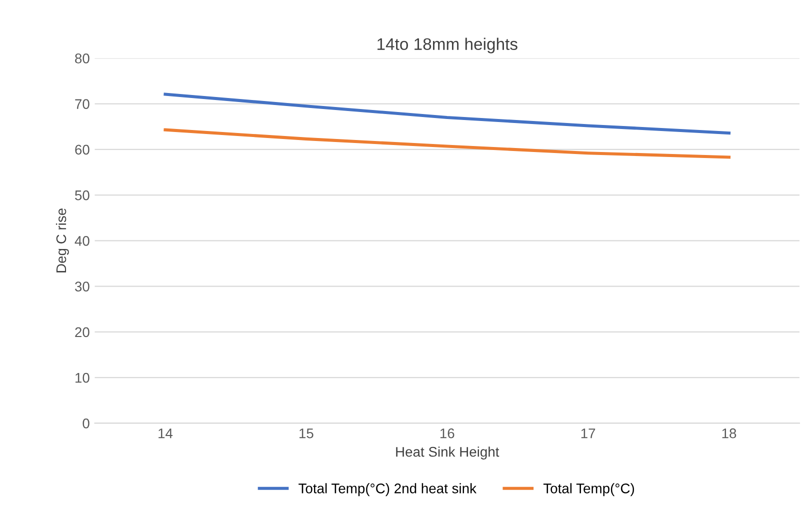 Image resolution: width=810 pixels, height=529 pixels. Describe the element at coordinates (82, 104) in the screenshot. I see `y-tick-label: 70` at that location.